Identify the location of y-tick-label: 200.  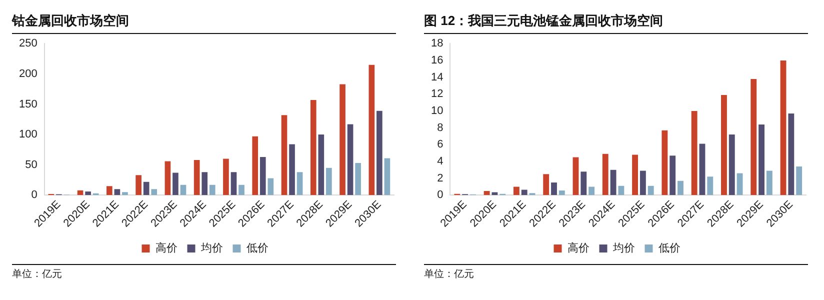
(28, 74).